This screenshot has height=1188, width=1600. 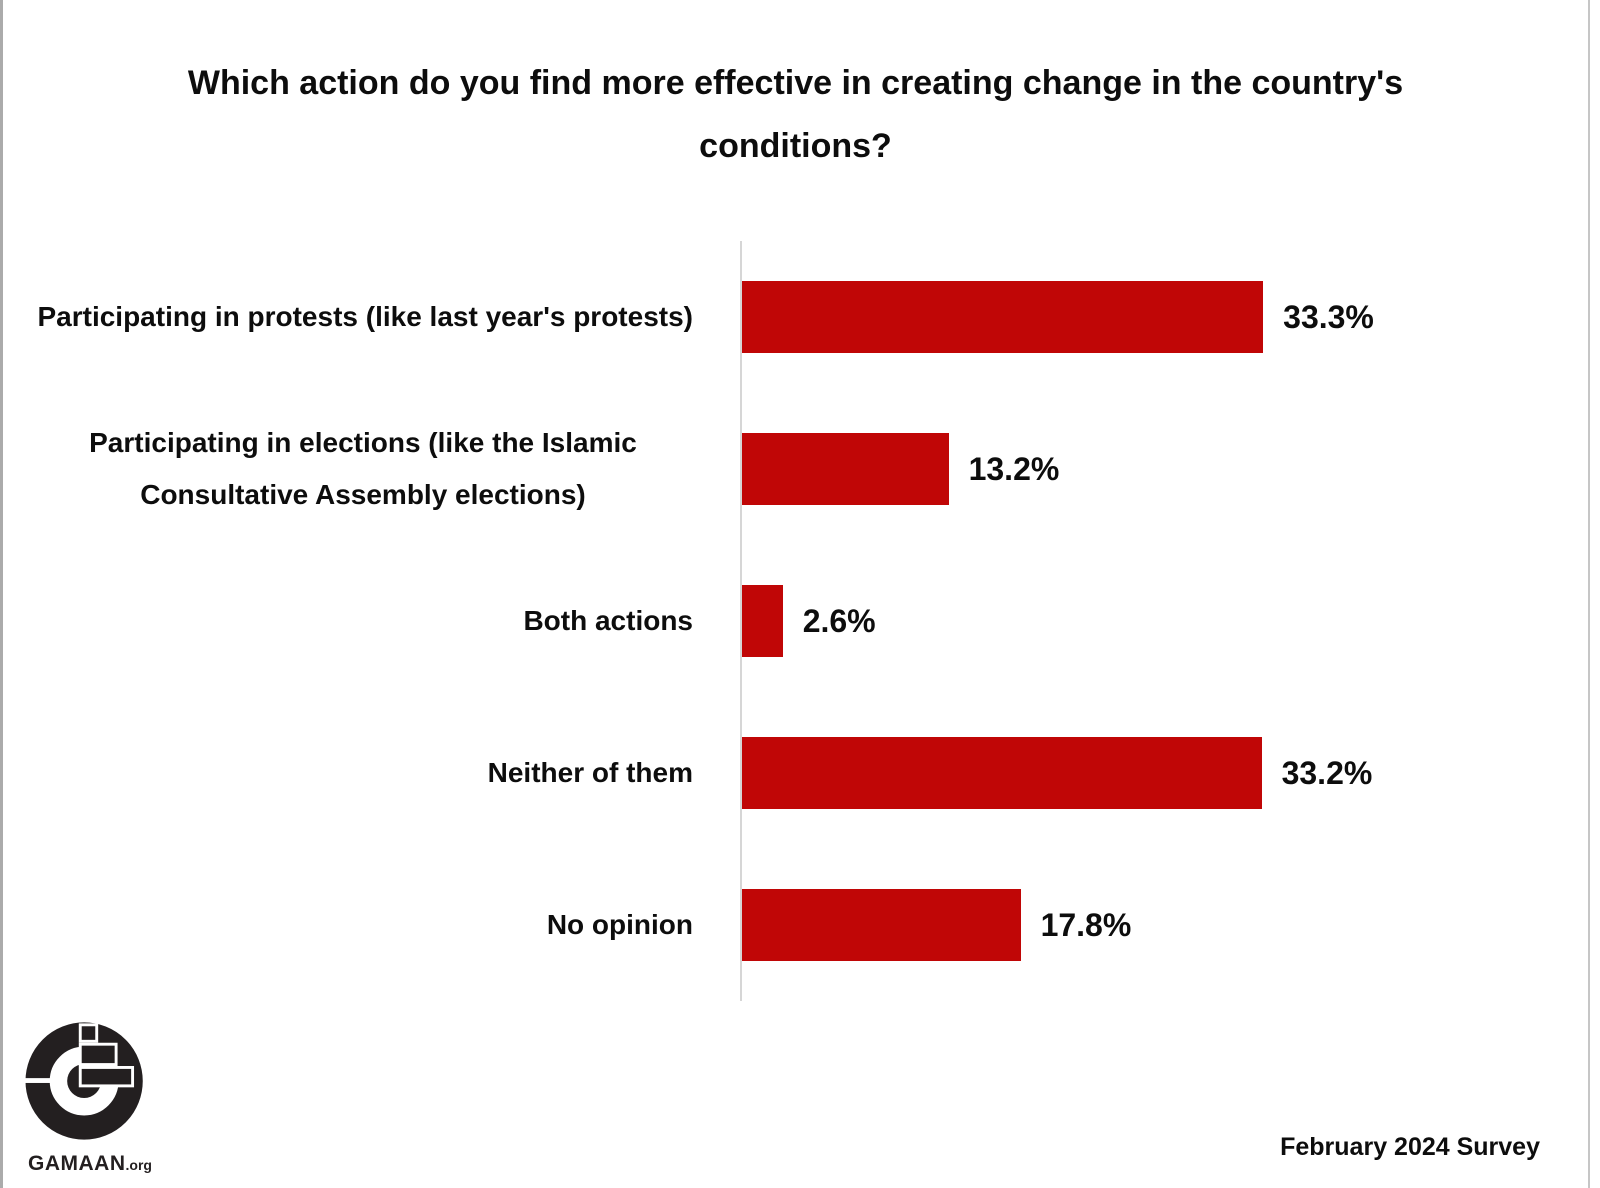 I want to click on value-label: 13.2%, so click(x=1014, y=468).